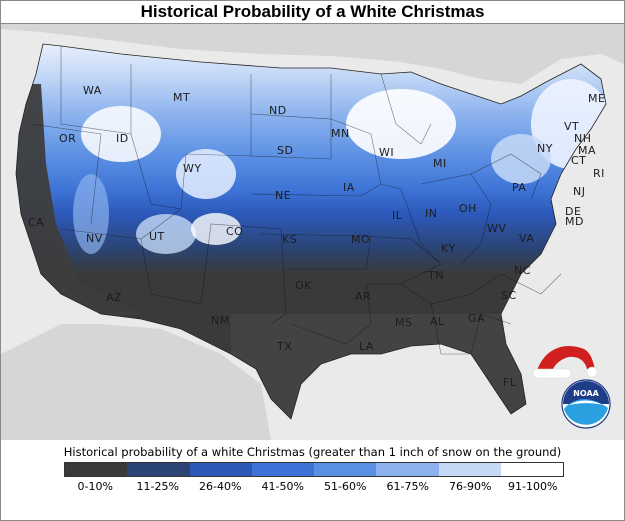  What do you see at coordinates (587, 150) in the screenshot?
I see `state-label-ma: MA` at bounding box center [587, 150].